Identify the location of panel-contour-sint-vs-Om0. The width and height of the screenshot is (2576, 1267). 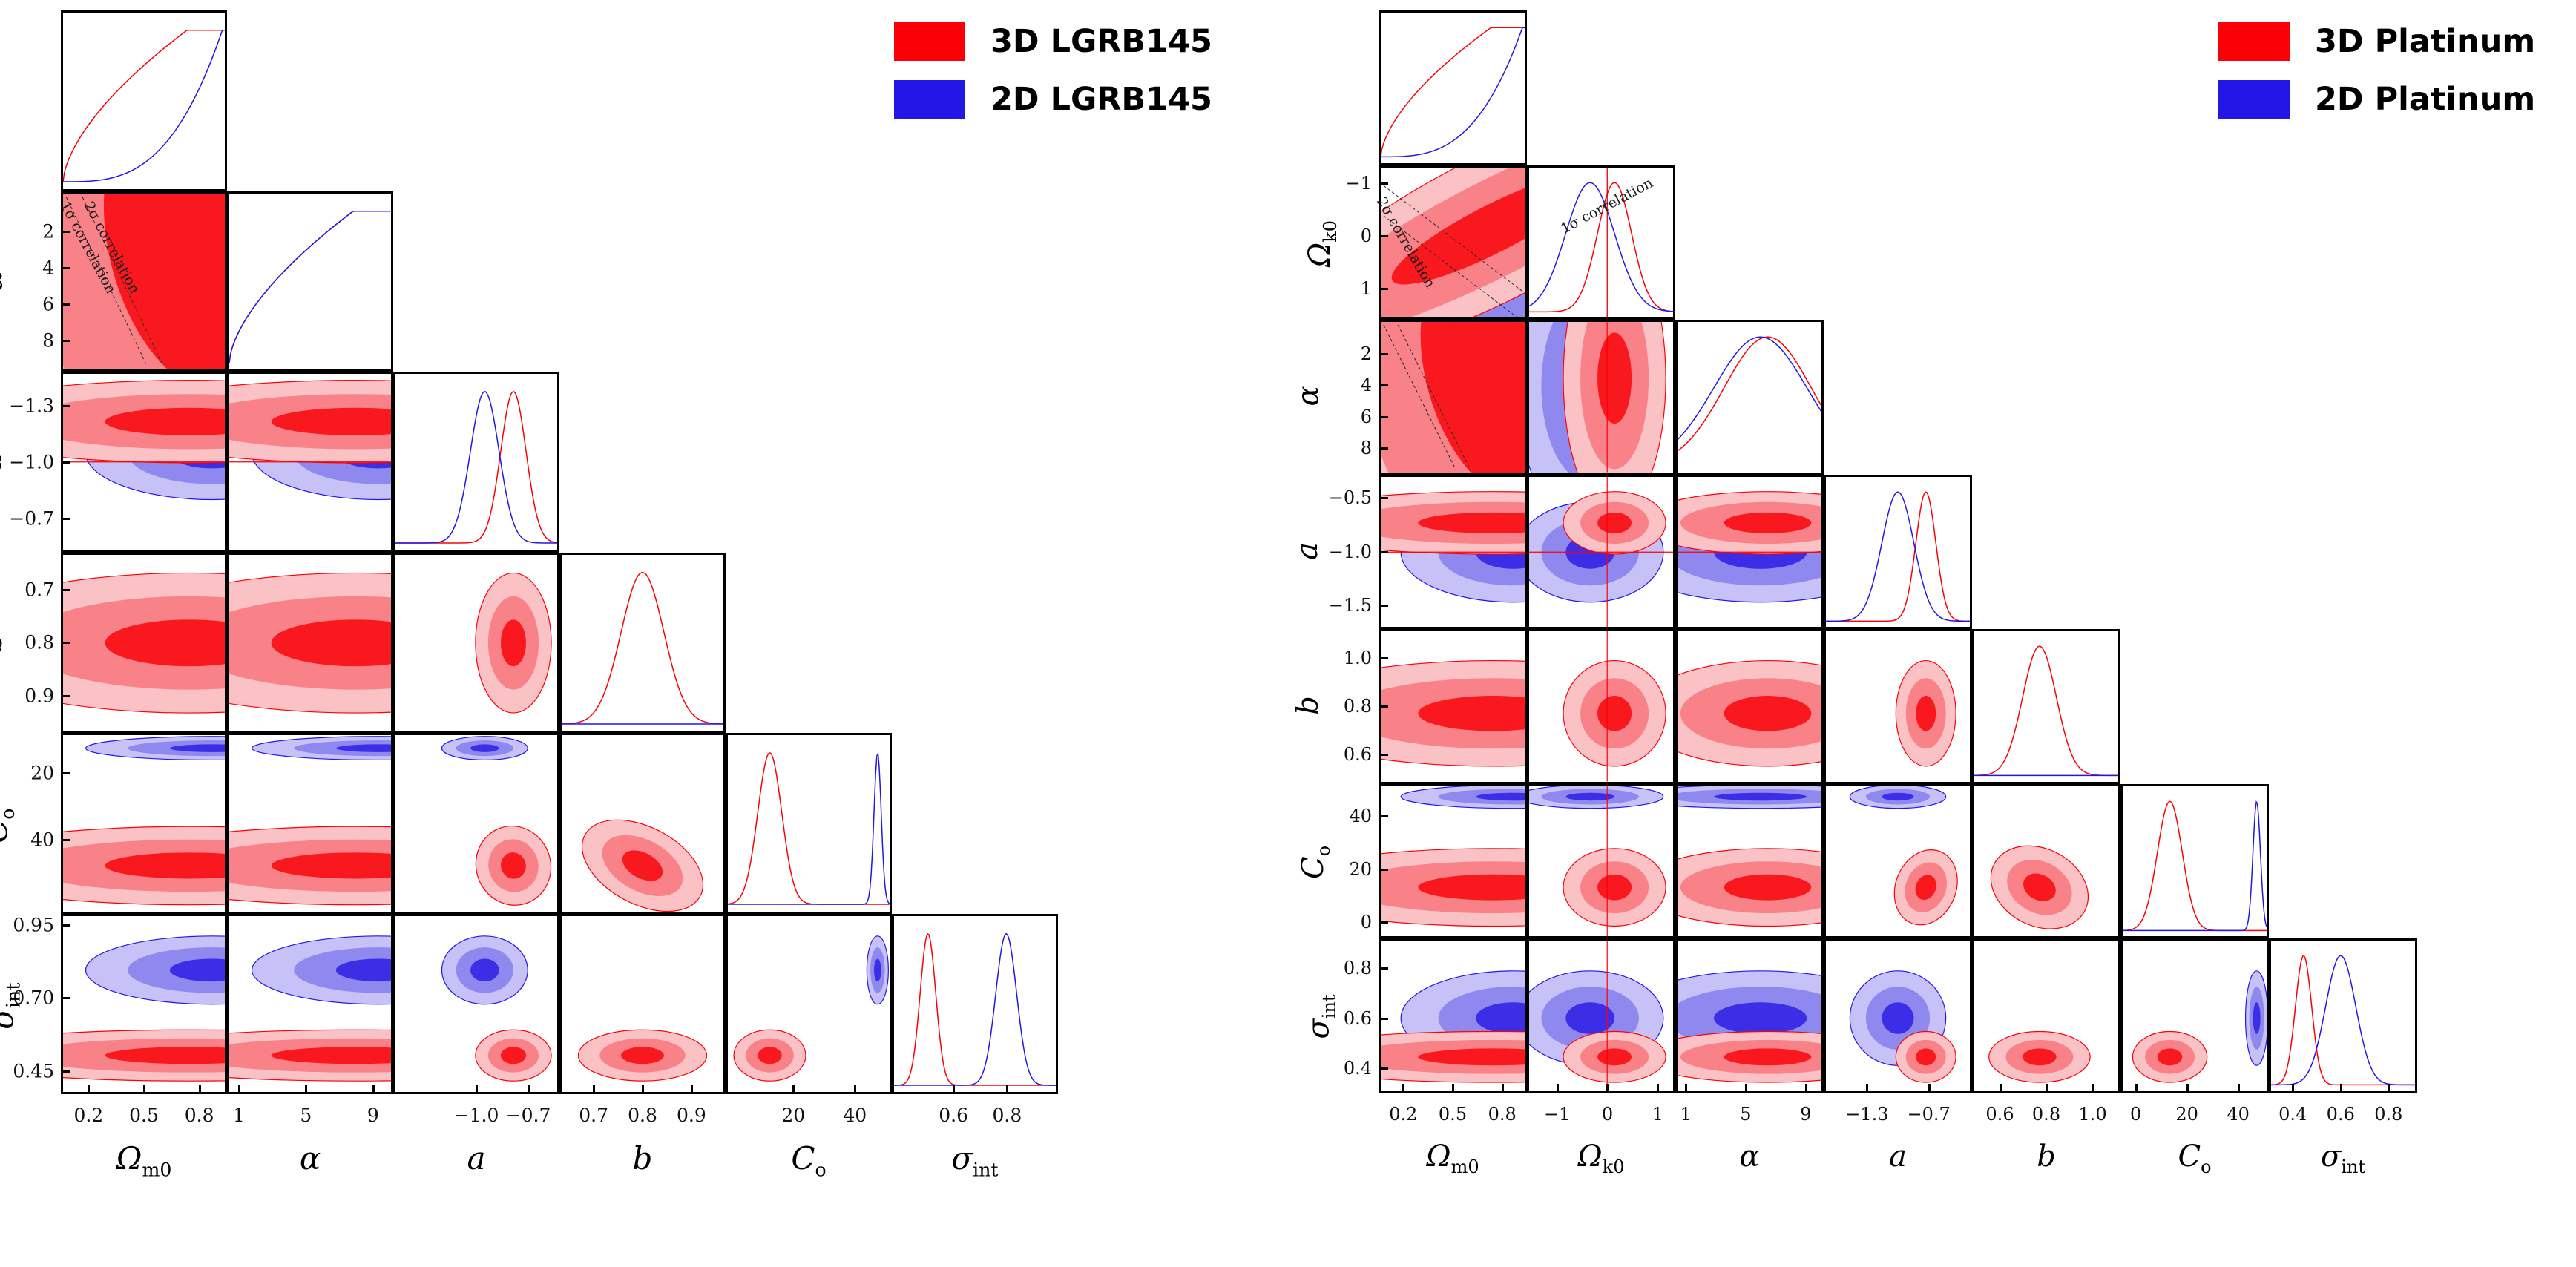
(1453, 1015).